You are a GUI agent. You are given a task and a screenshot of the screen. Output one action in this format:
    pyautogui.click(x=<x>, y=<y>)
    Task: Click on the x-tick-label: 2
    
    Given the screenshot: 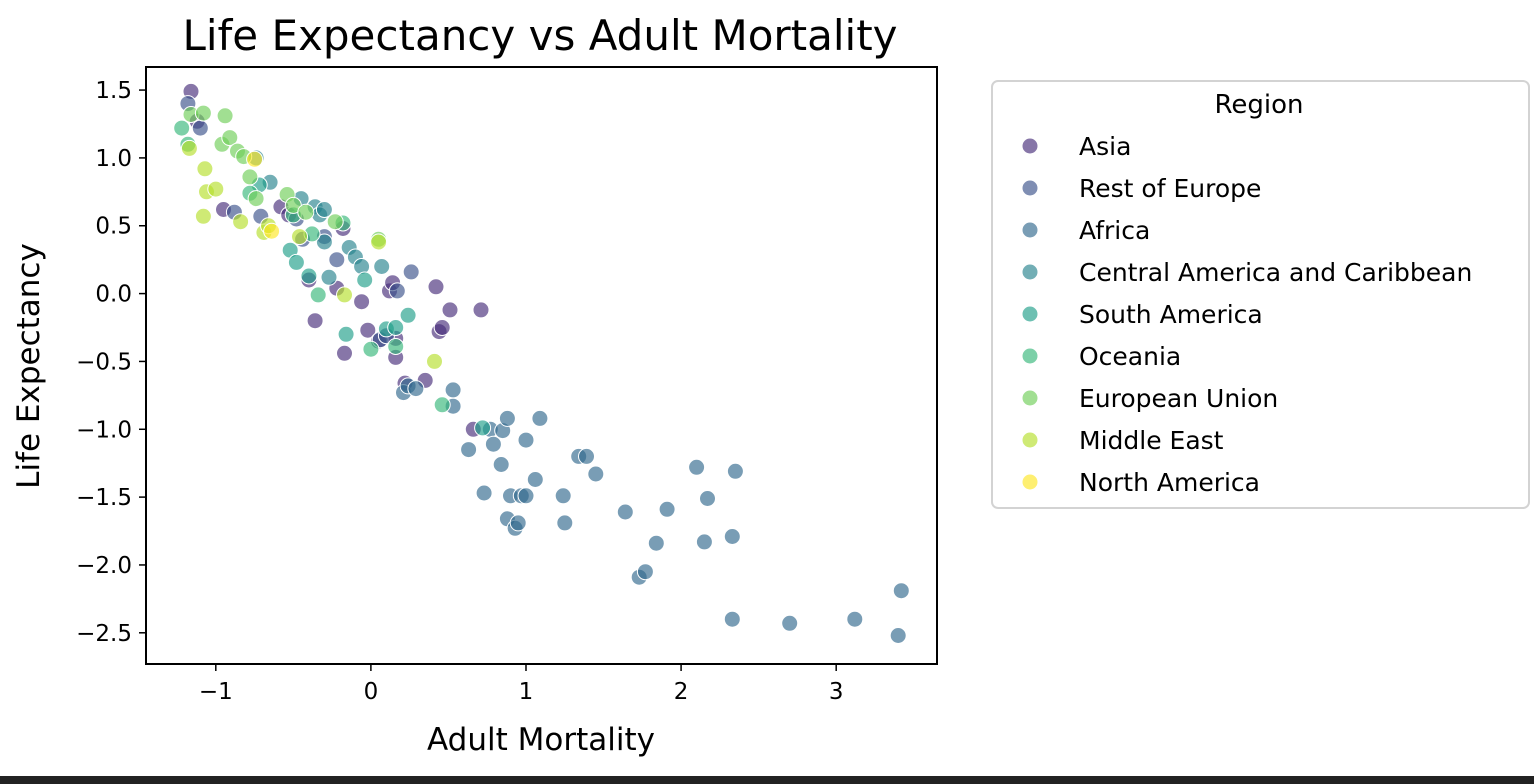 What is the action you would take?
    pyautogui.click(x=681, y=692)
    